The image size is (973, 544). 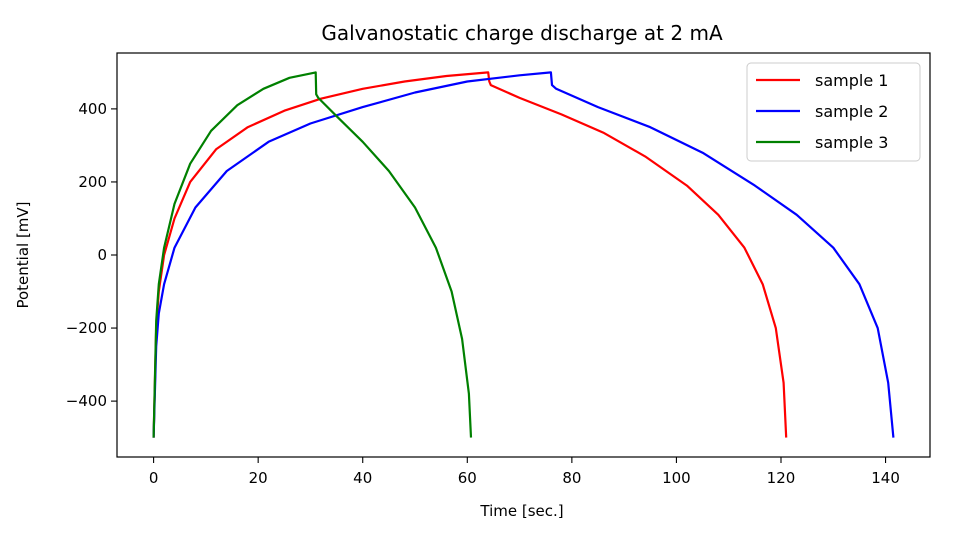 What do you see at coordinates (258, 478) in the screenshot?
I see `x-tick-label: 20` at bounding box center [258, 478].